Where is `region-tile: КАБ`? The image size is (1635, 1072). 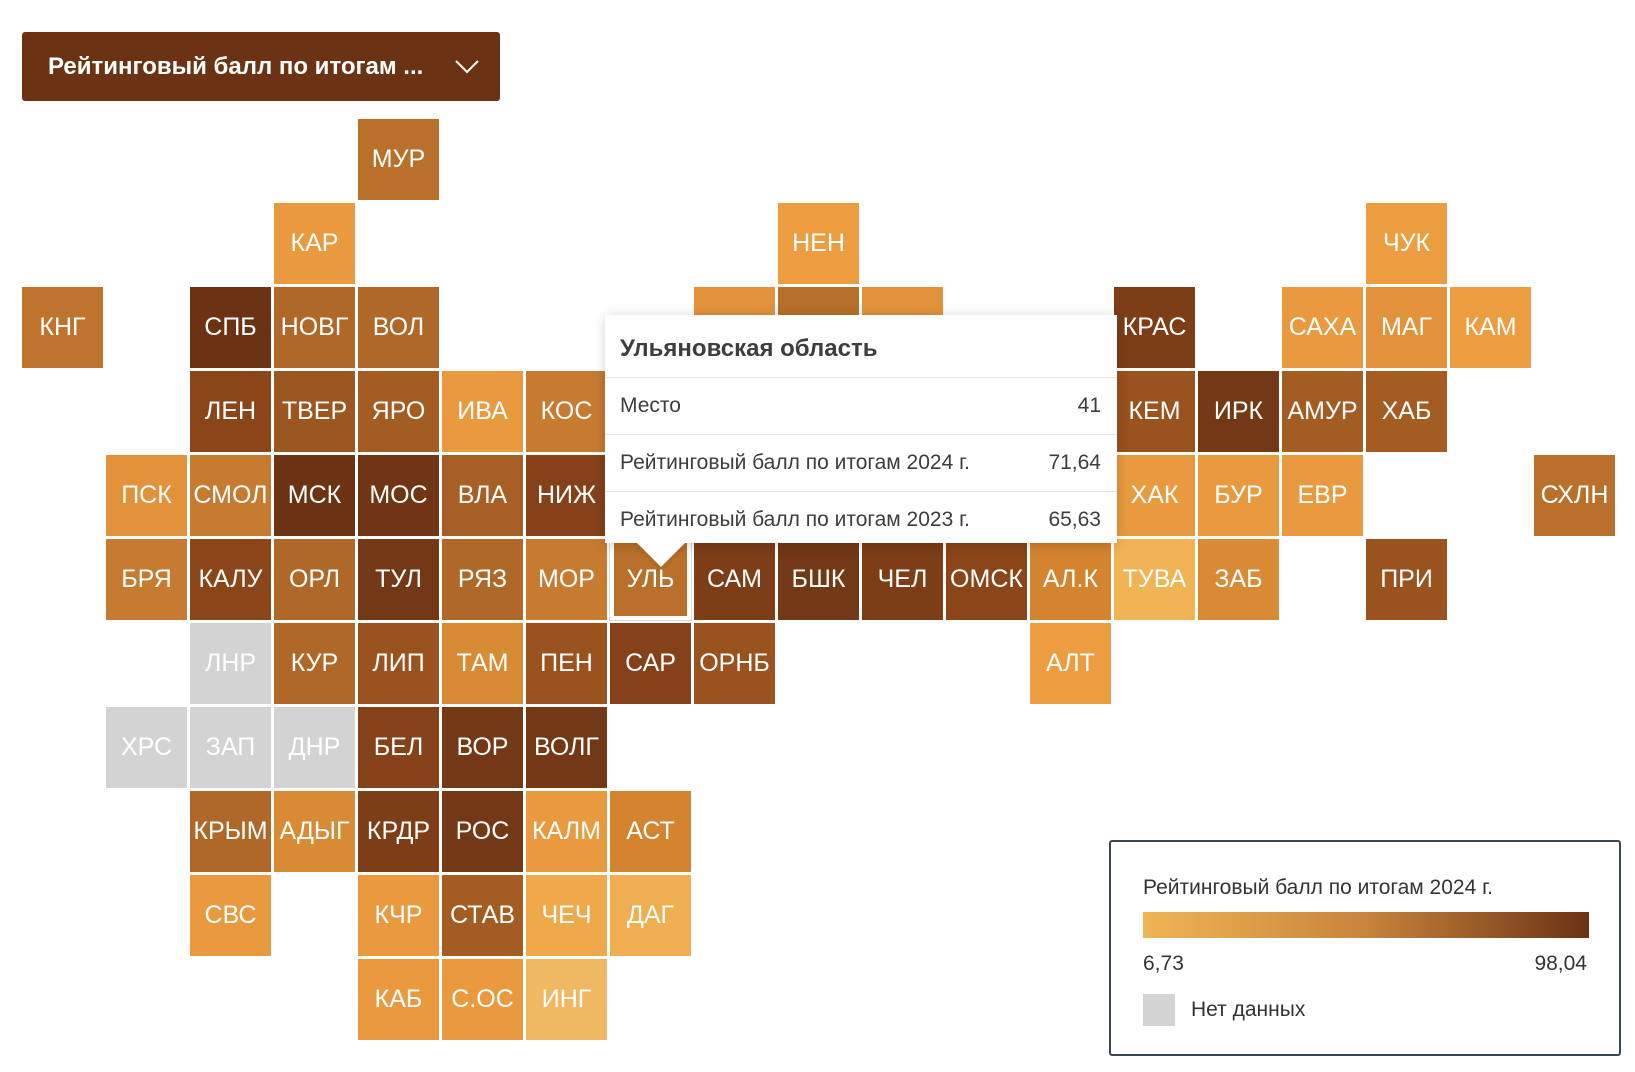 region-tile: КАБ is located at coordinates (398, 999).